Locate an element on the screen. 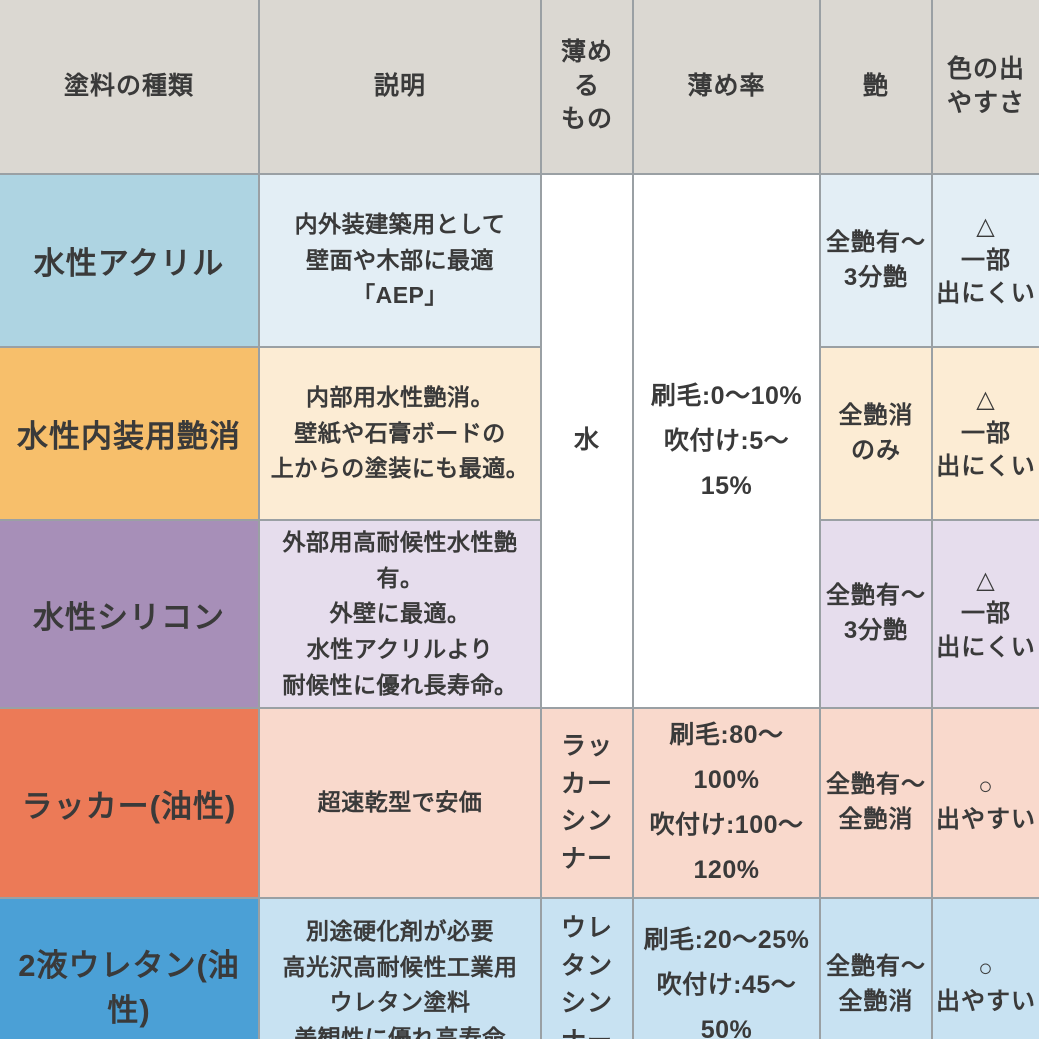 This screenshot has width=1039, height=1039. cell-paint-type: 水性シリコン is located at coordinates (130, 614).